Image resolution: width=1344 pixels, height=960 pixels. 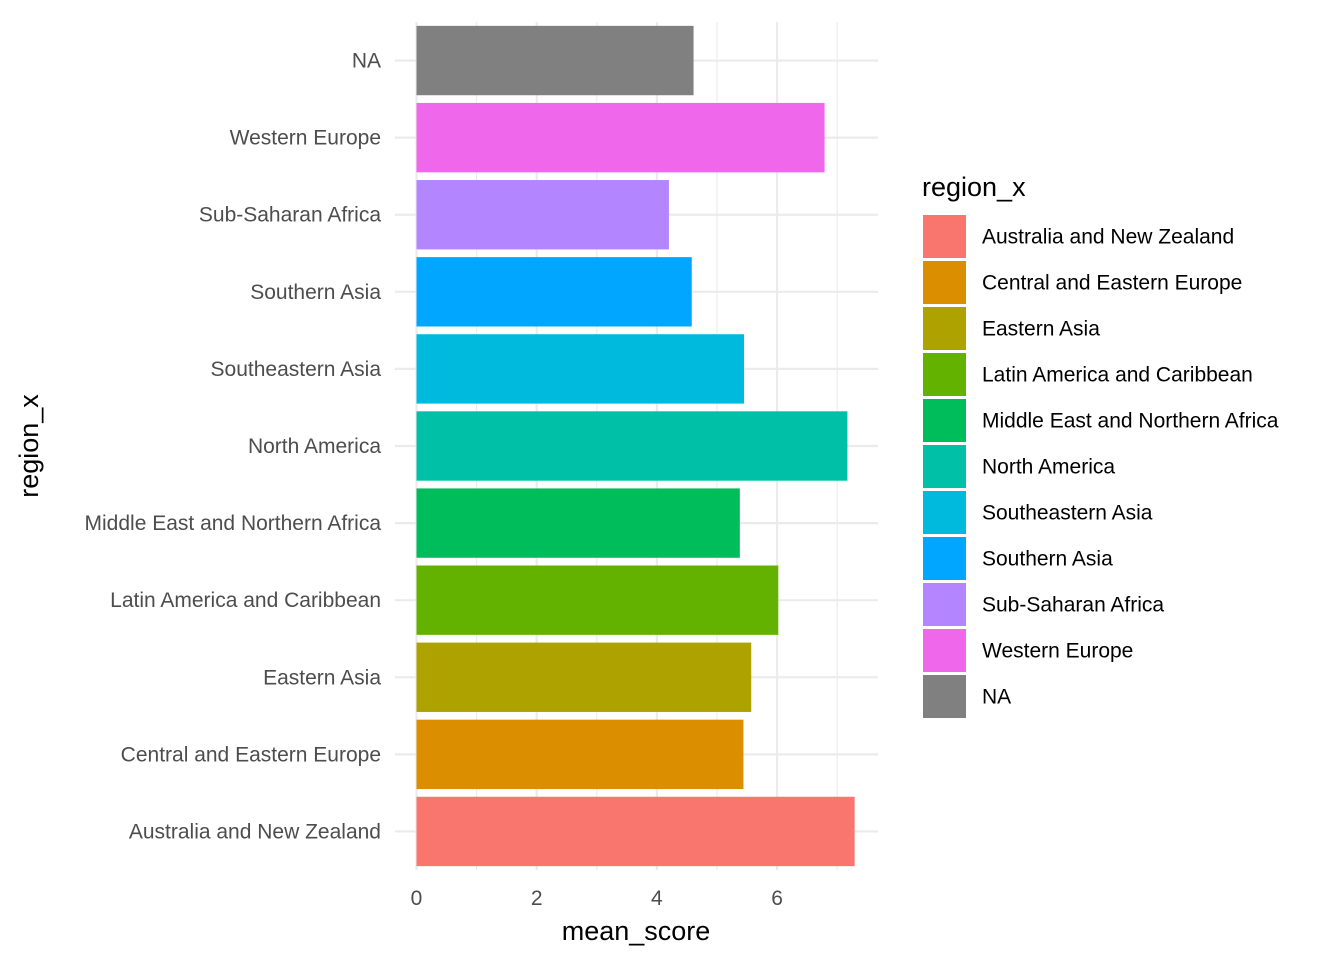 What do you see at coordinates (580, 754) in the screenshot?
I see `bar-central-and-eastern-europe` at bounding box center [580, 754].